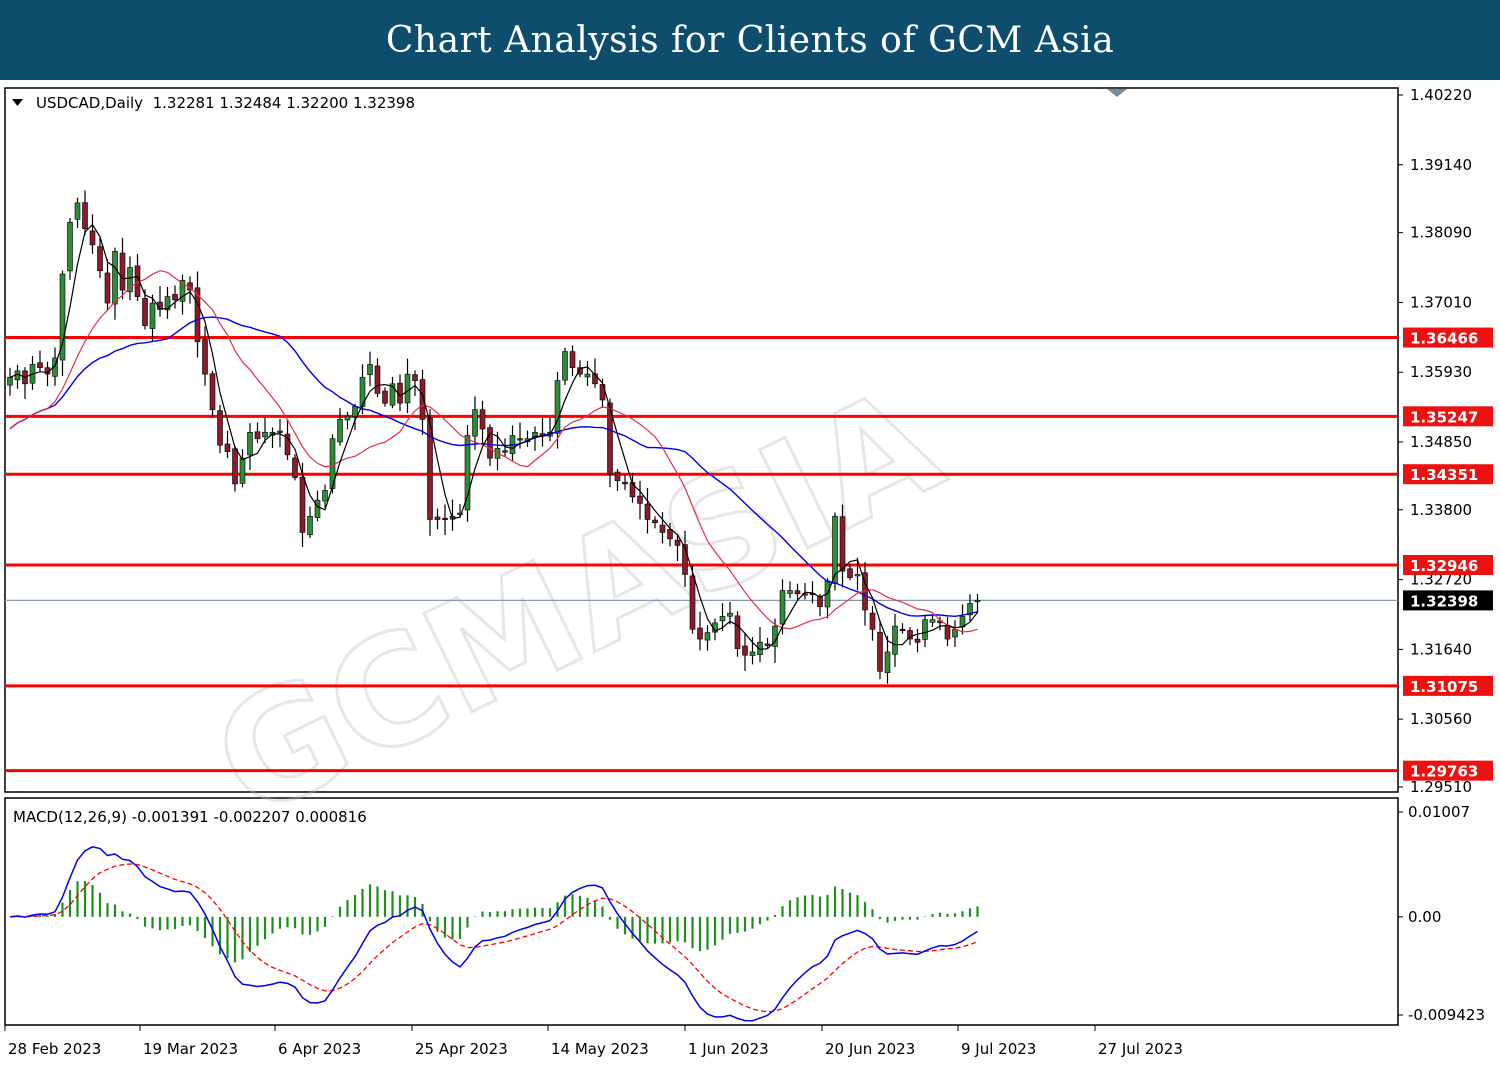 This screenshot has width=1500, height=1071. Describe the element at coordinates (1441, 165) in the screenshot. I see `price-tick-label: 1.39140` at that location.